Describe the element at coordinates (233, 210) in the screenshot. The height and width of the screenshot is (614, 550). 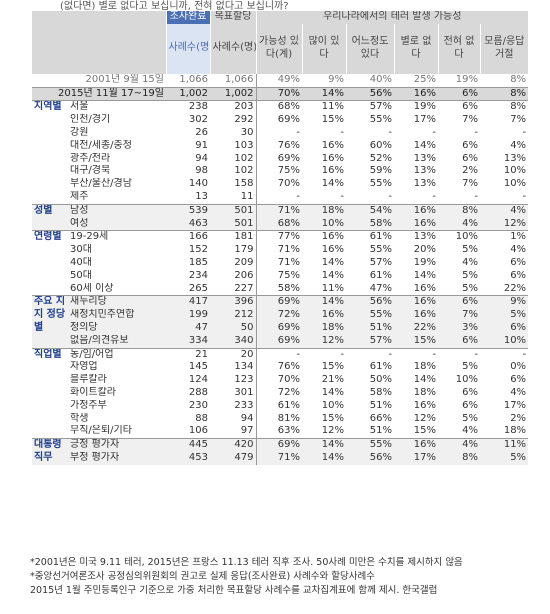
I see `sample-target-cell: 501` at that location.